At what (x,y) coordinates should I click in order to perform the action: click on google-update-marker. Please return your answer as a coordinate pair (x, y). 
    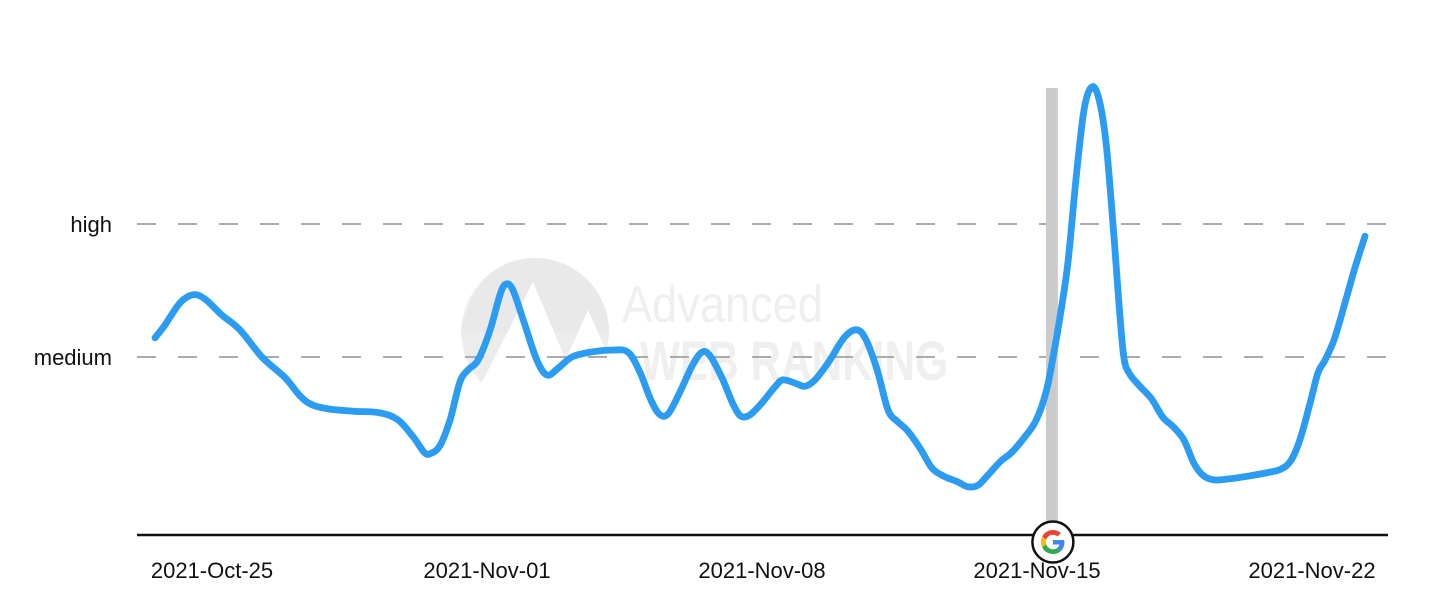
    Looking at the image, I should click on (1053, 542).